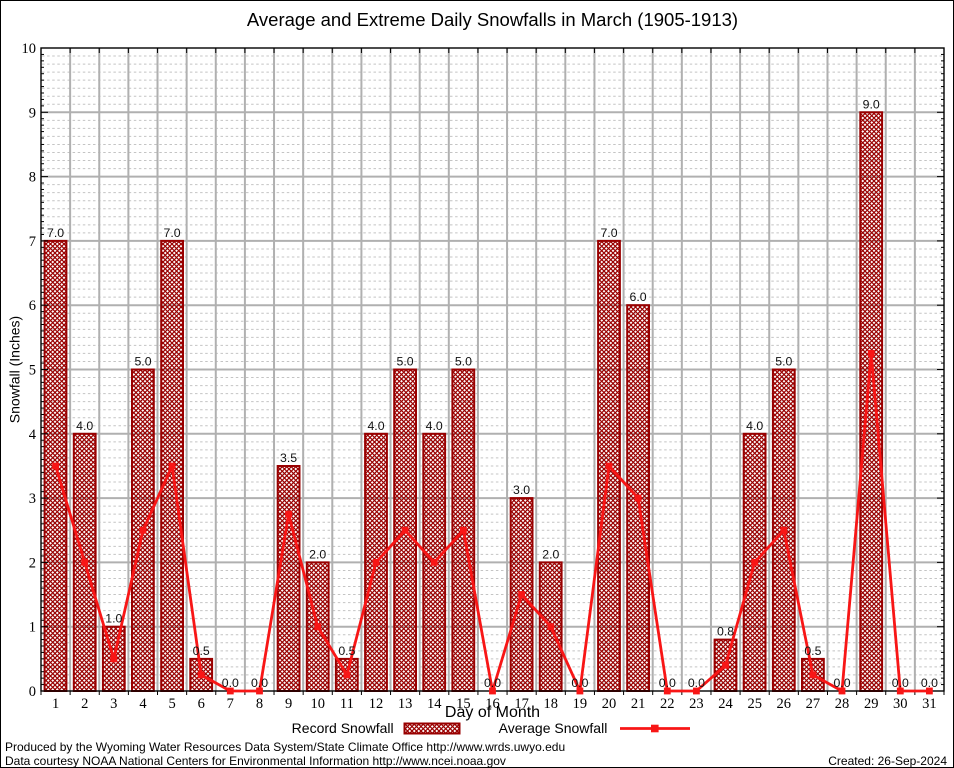  I want to click on x-tick-16: 16, so click(492, 704).